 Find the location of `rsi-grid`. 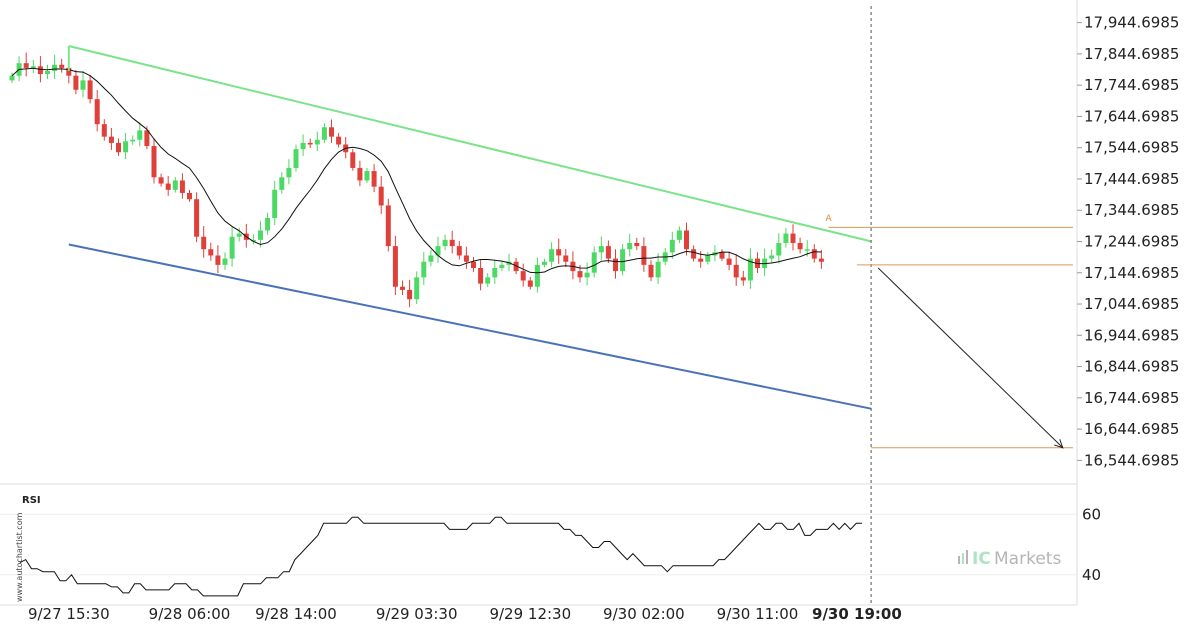

rsi-grid is located at coordinates (538, 544).